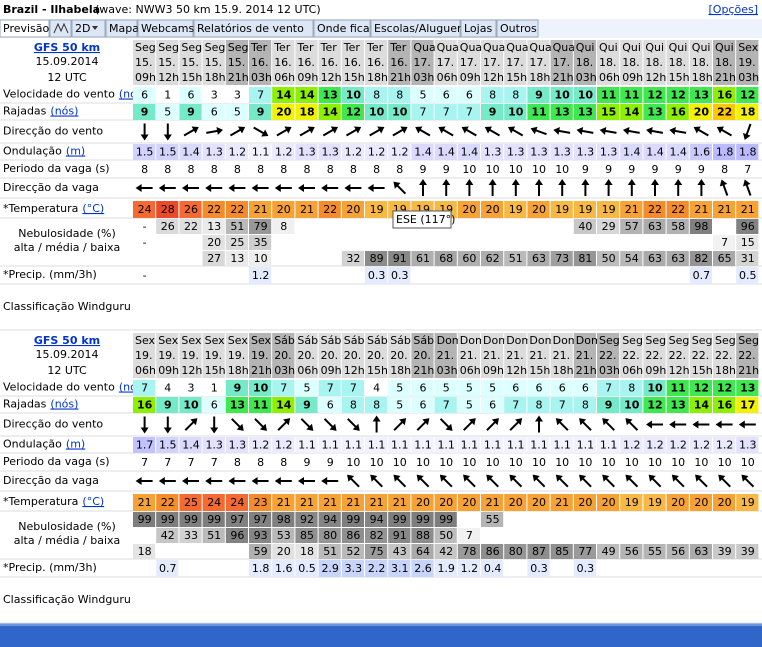  What do you see at coordinates (469, 535) in the screenshot?
I see `cloud-value: 7` at bounding box center [469, 535].